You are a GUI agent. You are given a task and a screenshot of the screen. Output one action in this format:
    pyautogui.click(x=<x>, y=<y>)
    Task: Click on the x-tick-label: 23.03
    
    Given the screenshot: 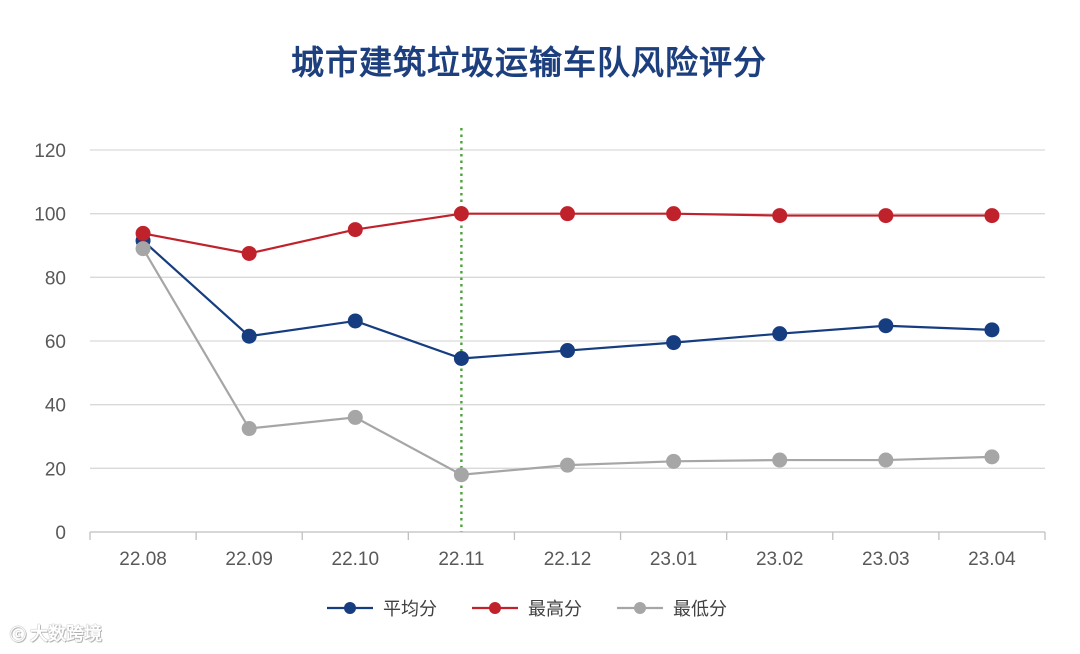 What is the action you would take?
    pyautogui.click(x=886, y=559)
    